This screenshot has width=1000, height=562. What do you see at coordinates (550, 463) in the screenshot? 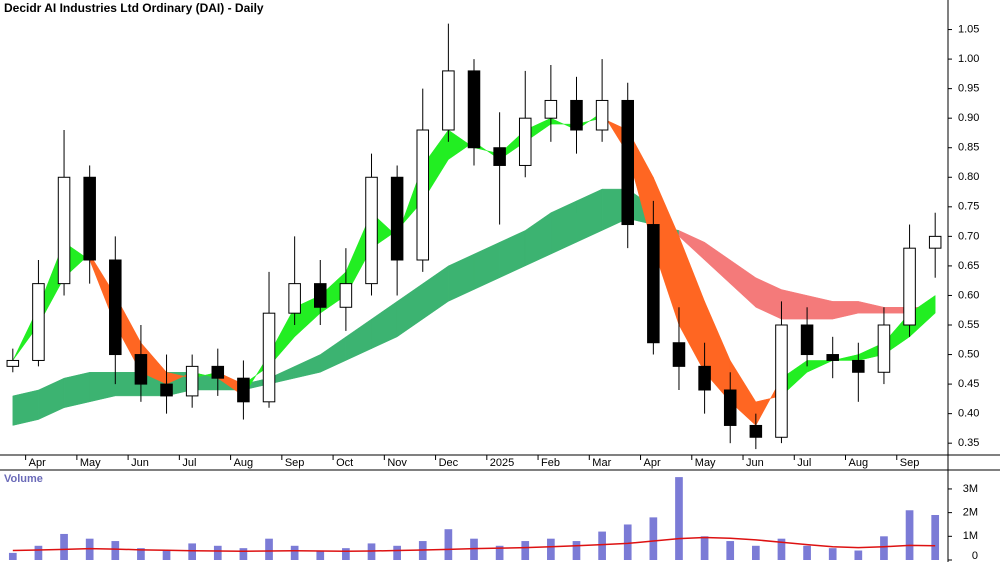
I see `x-tick-label: Feb` at bounding box center [550, 463].